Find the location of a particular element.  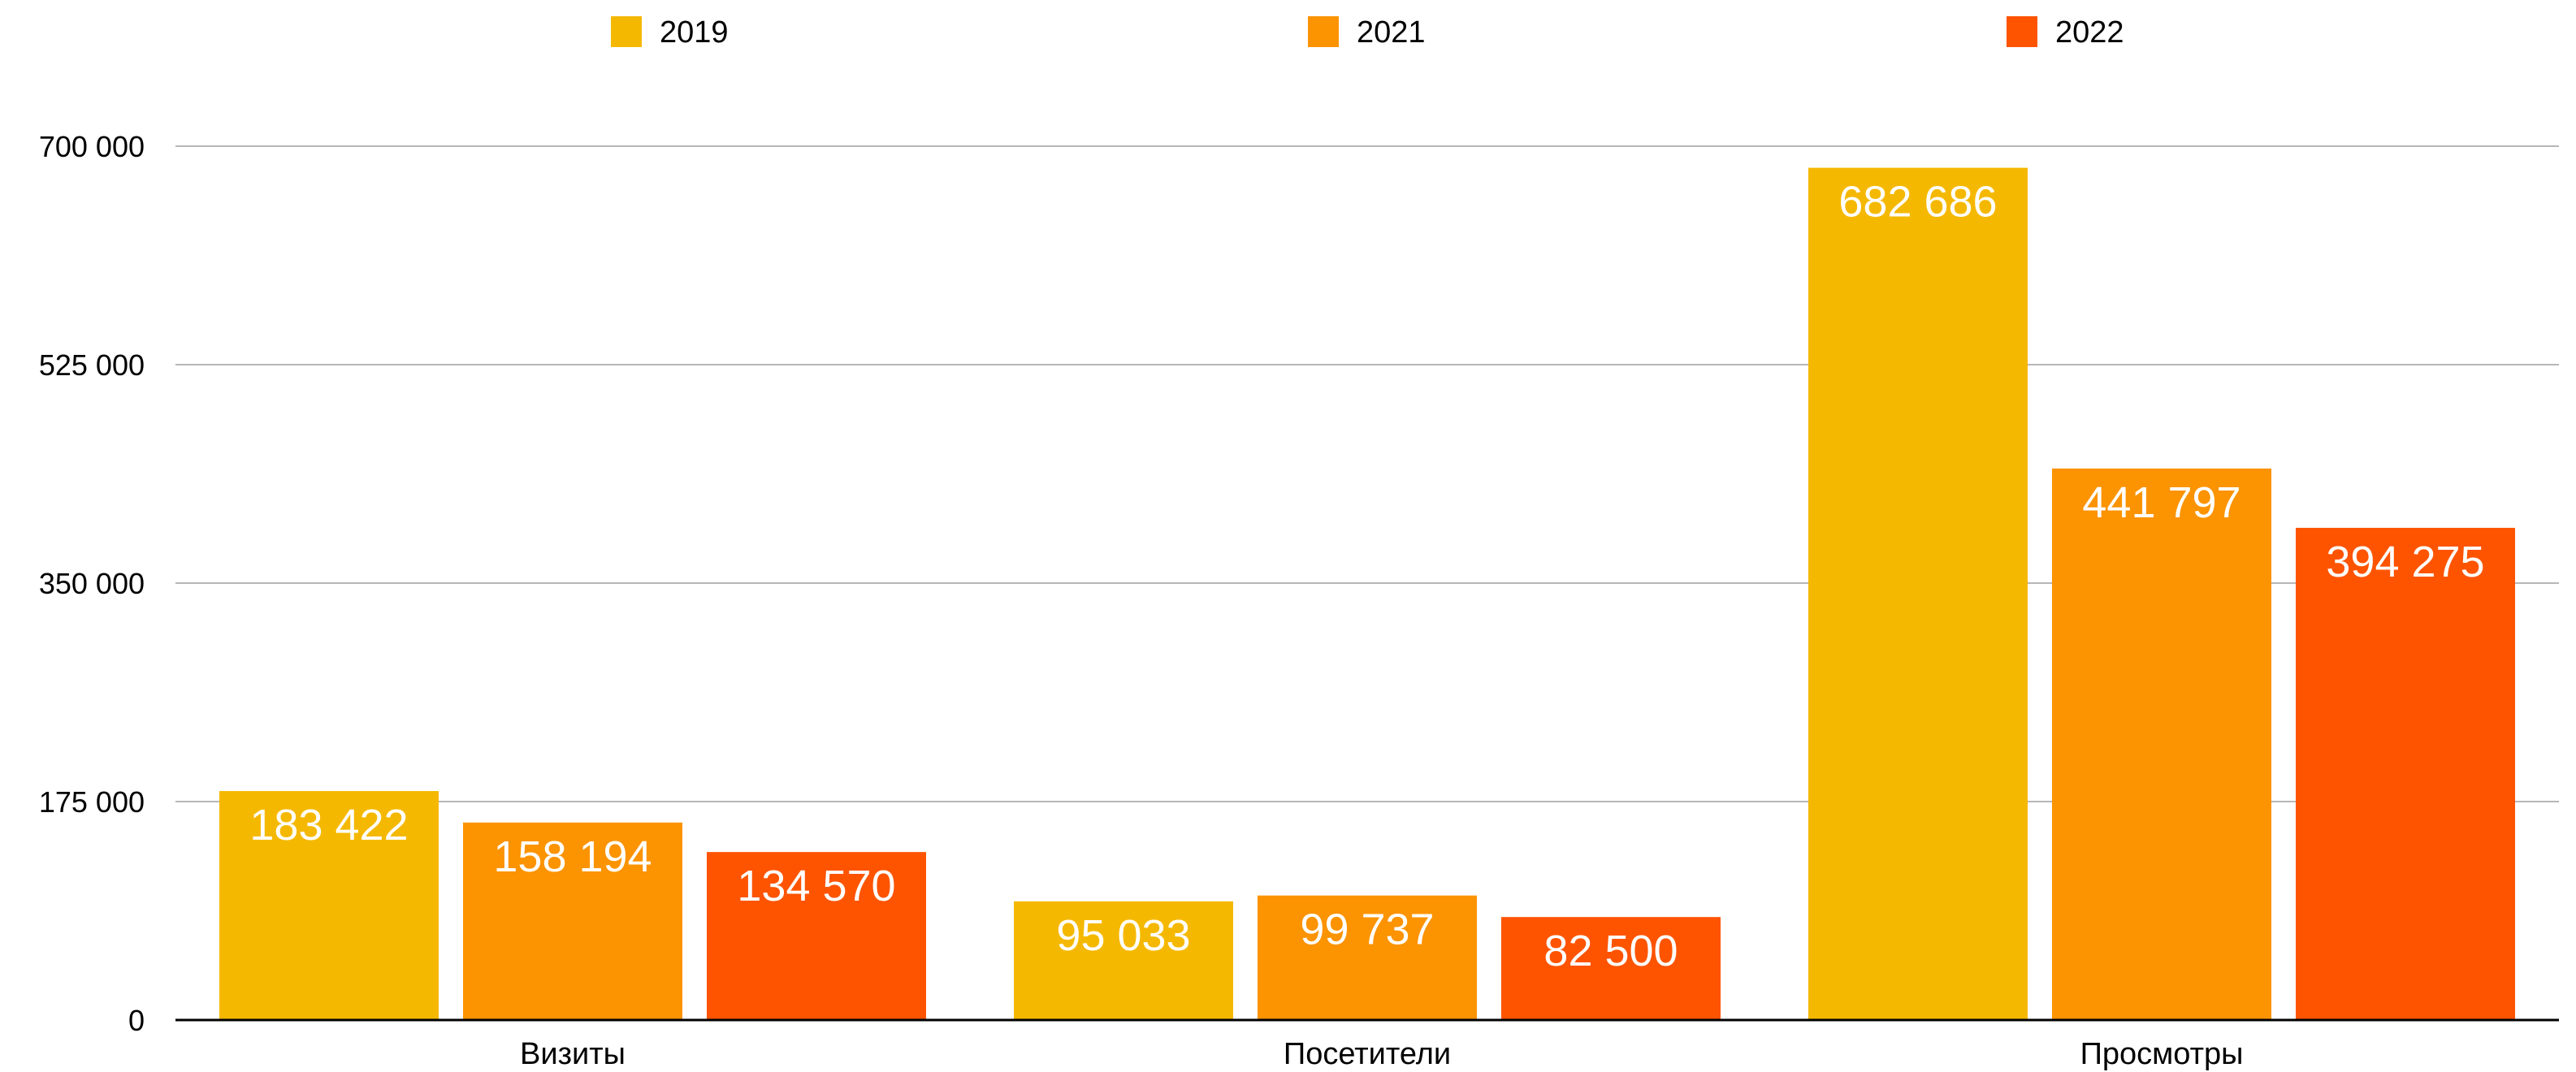

y-tick-label: 175 000 is located at coordinates (92, 802).